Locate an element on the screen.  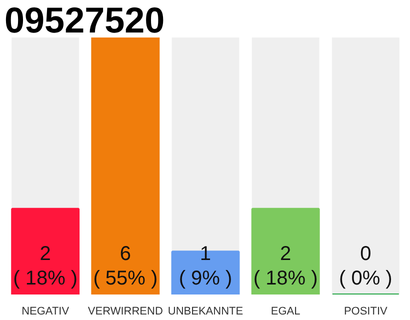
chart-title: 09527520 is located at coordinates (84, 20).